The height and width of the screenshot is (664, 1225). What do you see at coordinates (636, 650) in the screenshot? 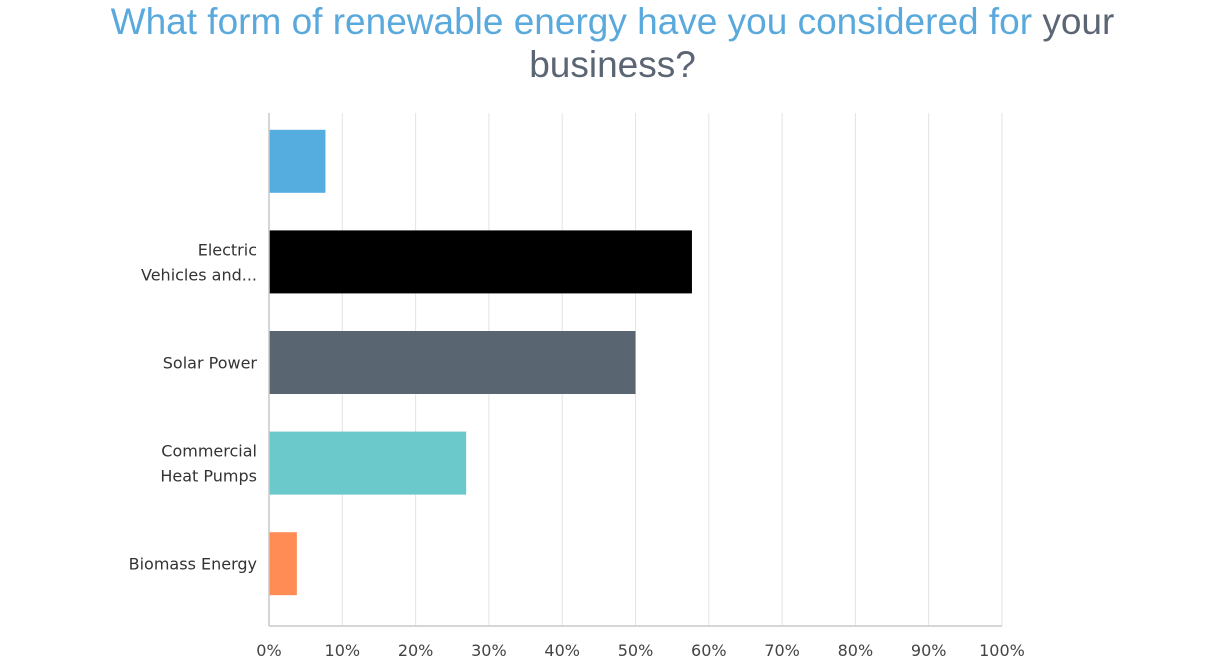
I see `x-tick-label: 50%` at bounding box center [636, 650].